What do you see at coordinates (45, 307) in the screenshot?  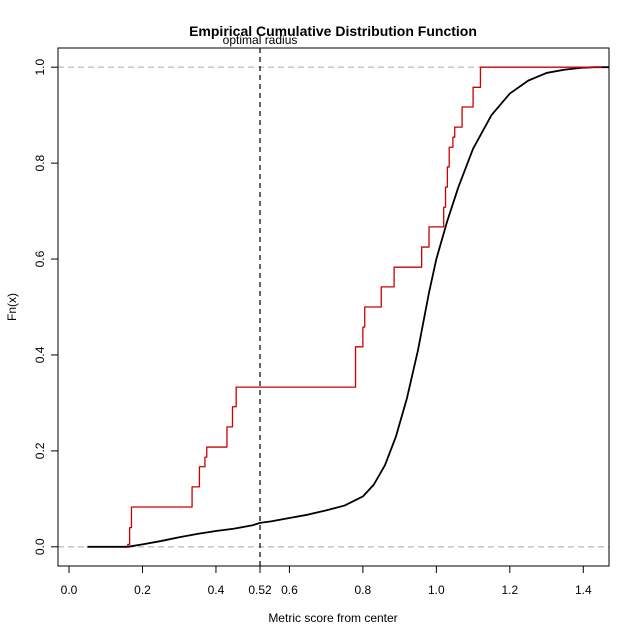 I see `y-axis: 0.0 0.2 0.4 0.6 0.8 1.0` at bounding box center [45, 307].